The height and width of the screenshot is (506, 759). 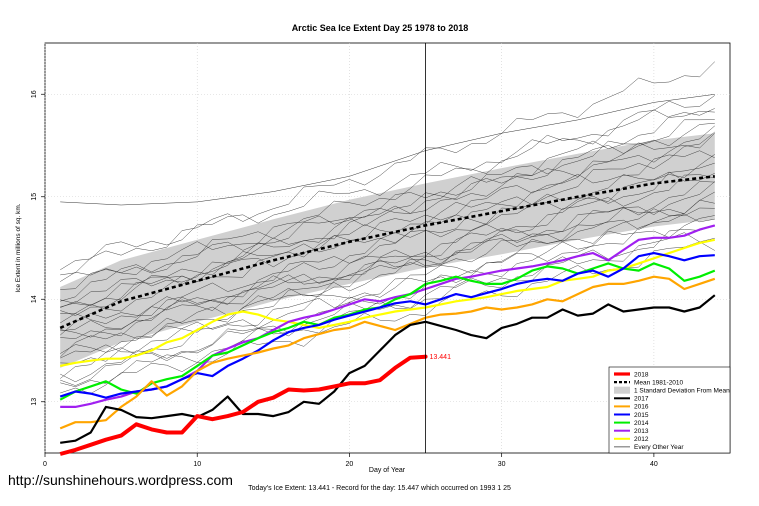 What do you see at coordinates (34, 94) in the screenshot?
I see `y-tick-label: 16` at bounding box center [34, 94].